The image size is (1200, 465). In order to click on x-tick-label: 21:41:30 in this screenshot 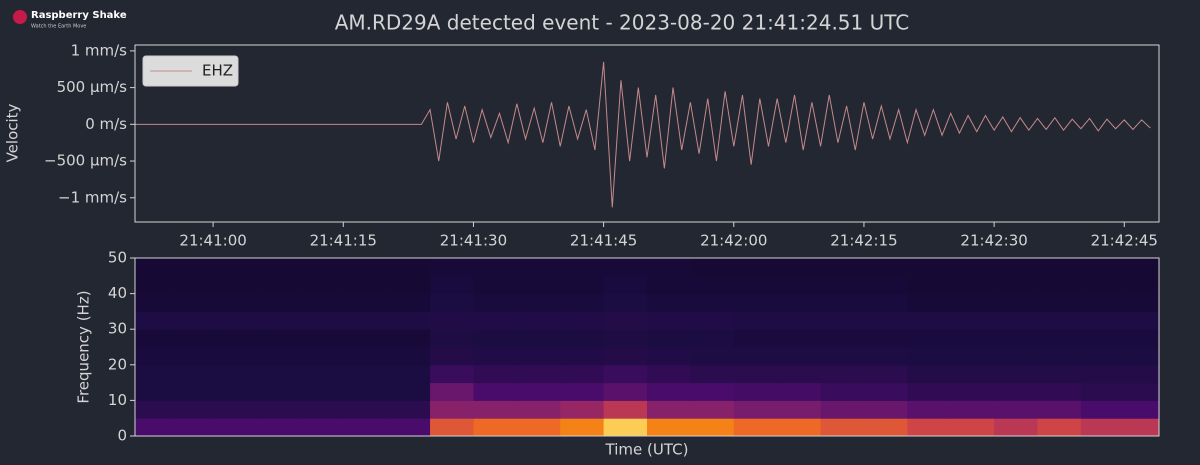, I will do `click(473, 241)`.